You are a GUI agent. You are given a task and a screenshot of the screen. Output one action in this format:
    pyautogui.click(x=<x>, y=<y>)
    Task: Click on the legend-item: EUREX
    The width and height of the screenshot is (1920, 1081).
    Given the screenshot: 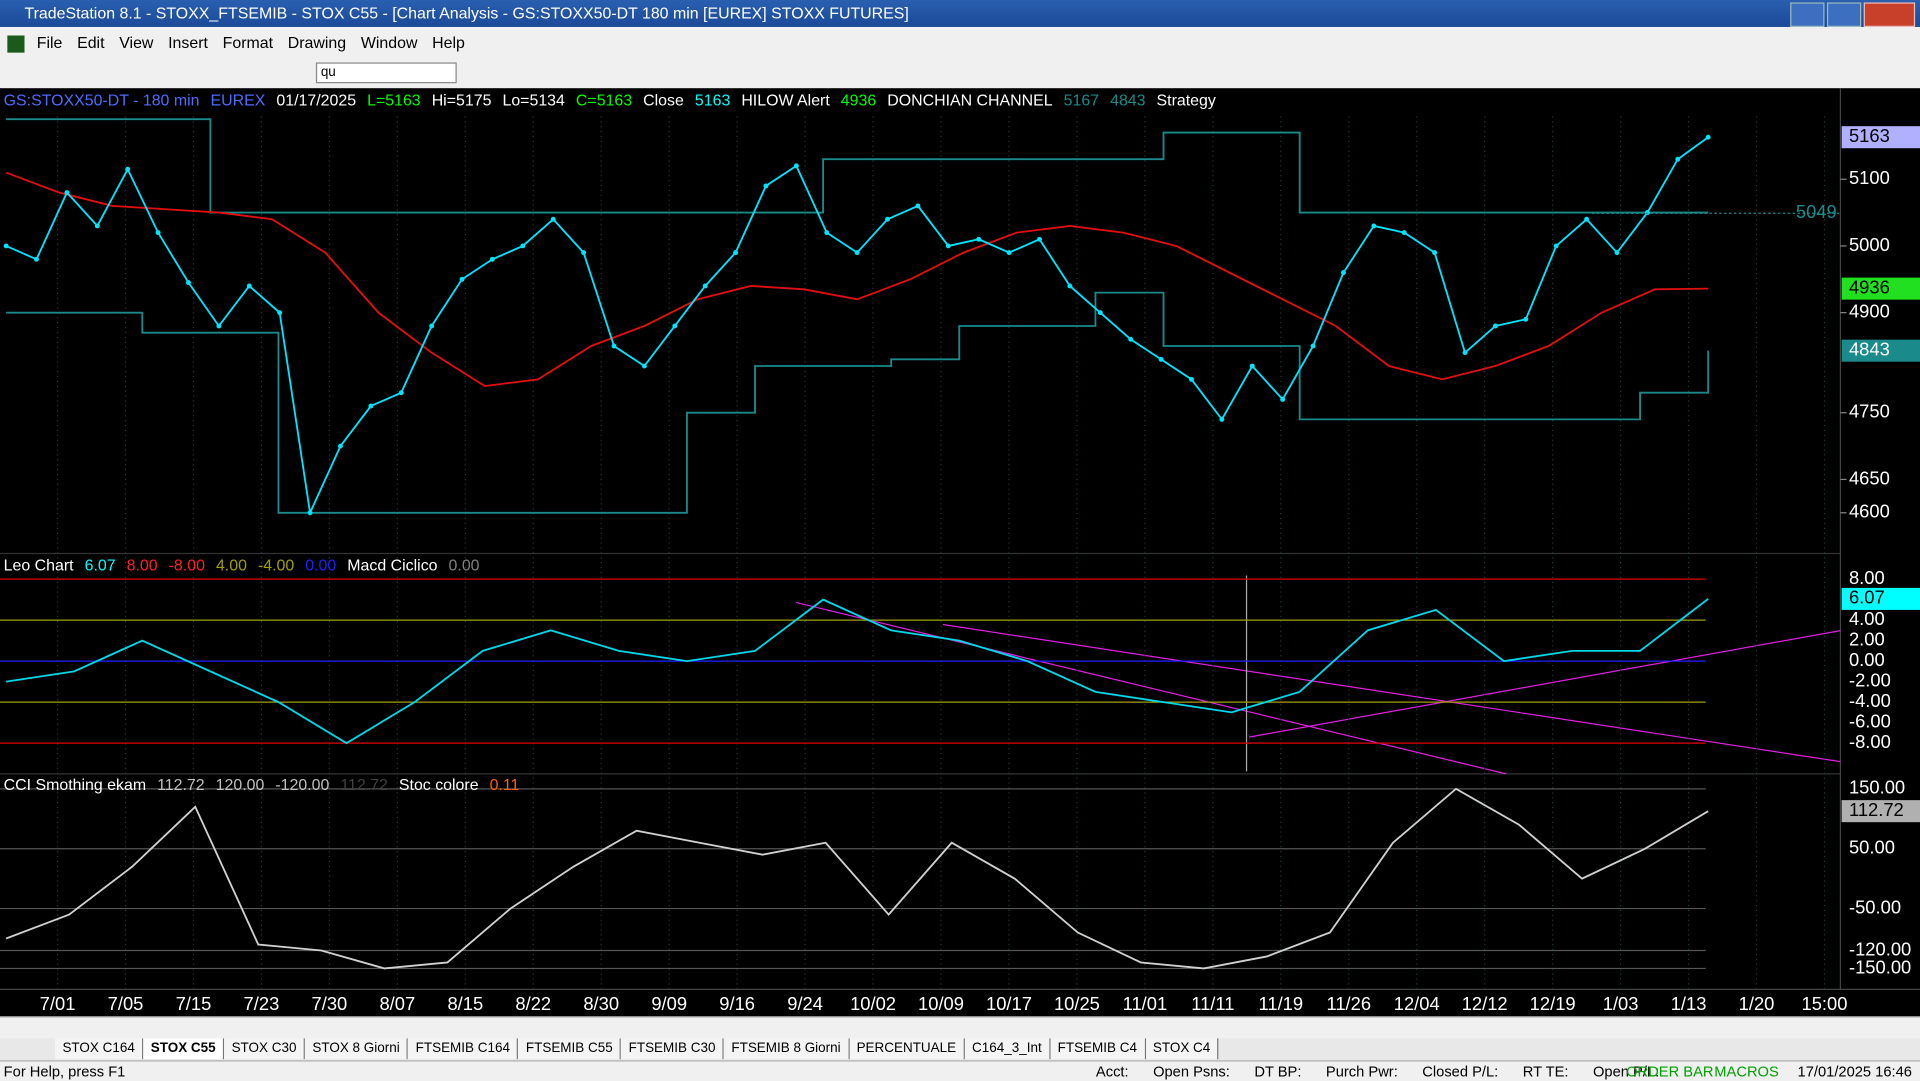 What is the action you would take?
    pyautogui.click(x=238, y=99)
    